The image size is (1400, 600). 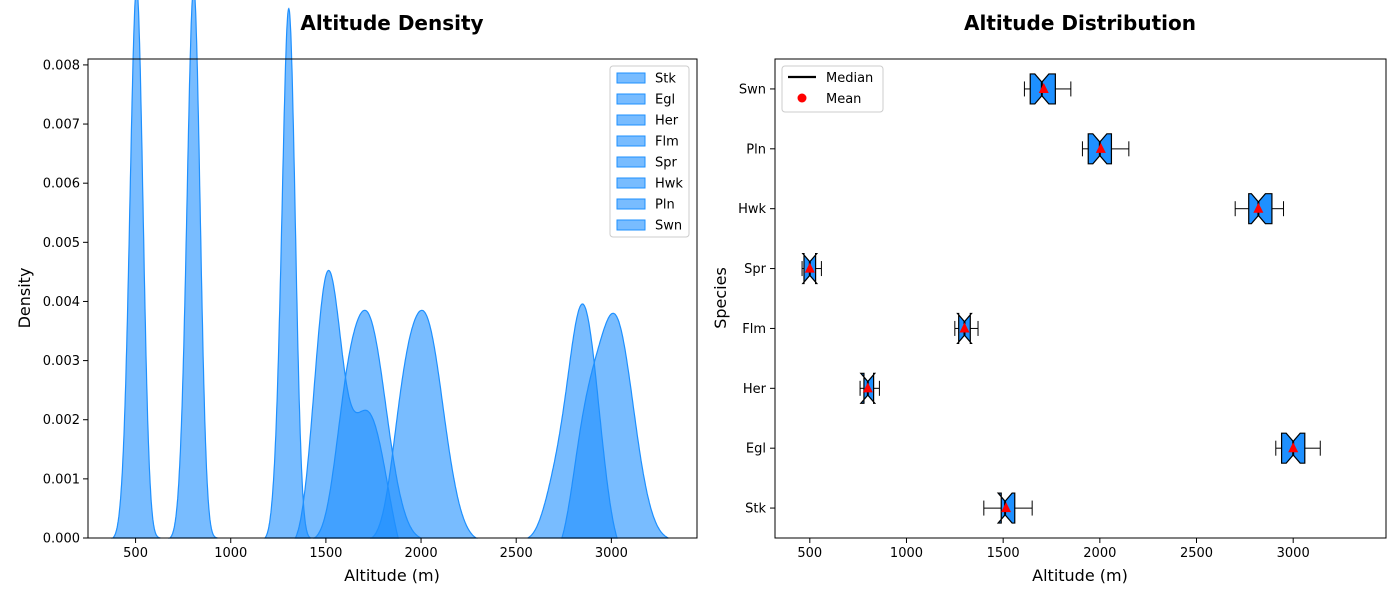 What do you see at coordinates (61, 302) in the screenshot?
I see `density-y-tick-label: 0.004` at bounding box center [61, 302].